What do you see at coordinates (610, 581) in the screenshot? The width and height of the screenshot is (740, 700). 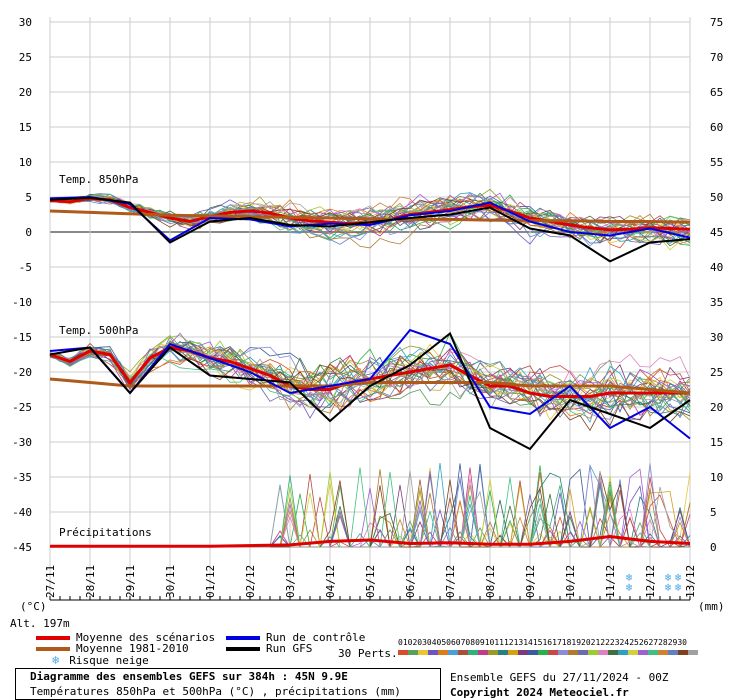 I see `x-tick-label: 11/12` at bounding box center [610, 581].